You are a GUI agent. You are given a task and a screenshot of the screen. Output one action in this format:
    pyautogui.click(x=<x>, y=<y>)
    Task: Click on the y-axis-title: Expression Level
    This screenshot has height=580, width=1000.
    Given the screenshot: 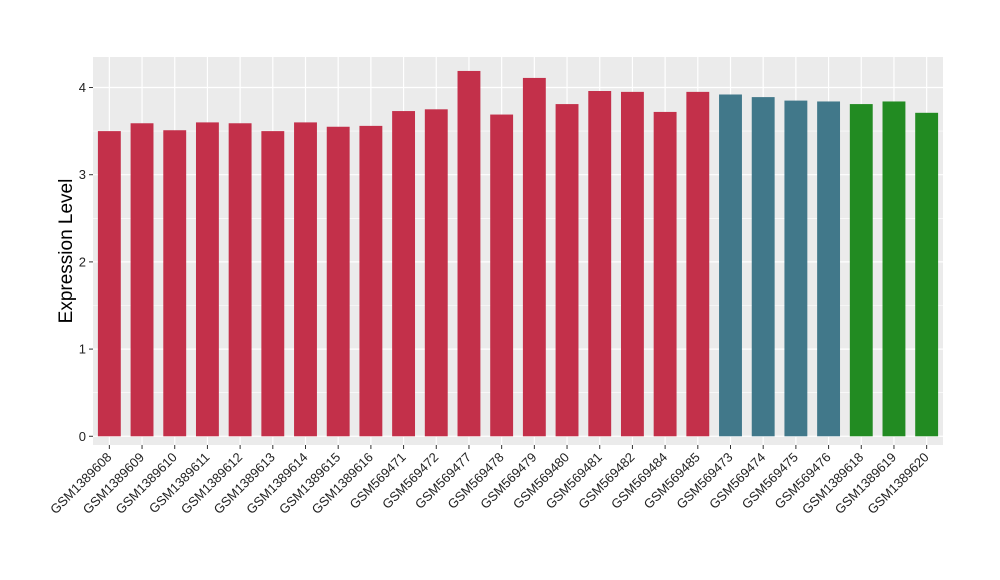 What is the action you would take?
    pyautogui.click(x=66, y=251)
    